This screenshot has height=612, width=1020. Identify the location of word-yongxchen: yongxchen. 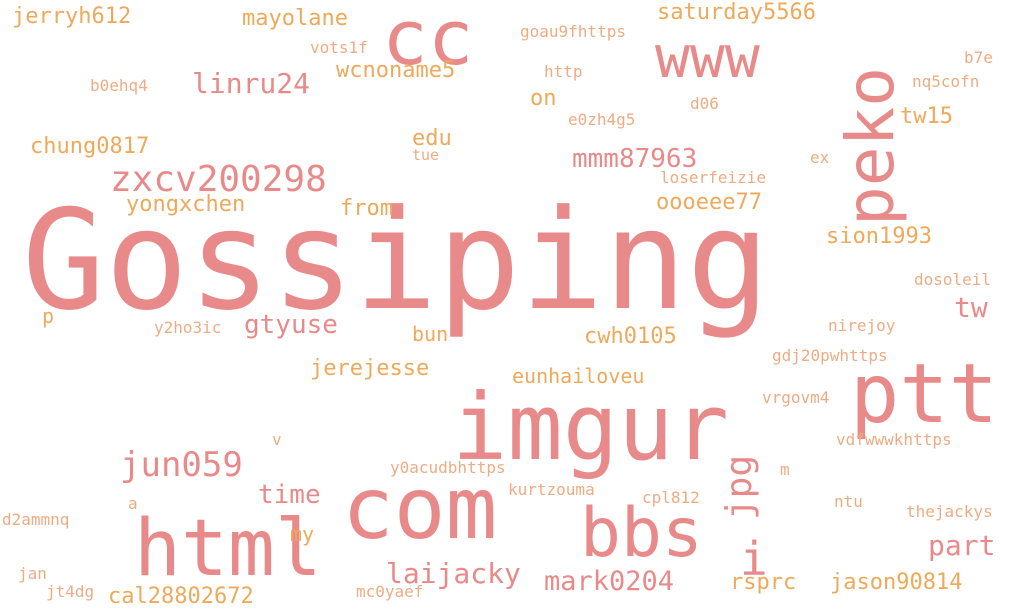
(186, 204).